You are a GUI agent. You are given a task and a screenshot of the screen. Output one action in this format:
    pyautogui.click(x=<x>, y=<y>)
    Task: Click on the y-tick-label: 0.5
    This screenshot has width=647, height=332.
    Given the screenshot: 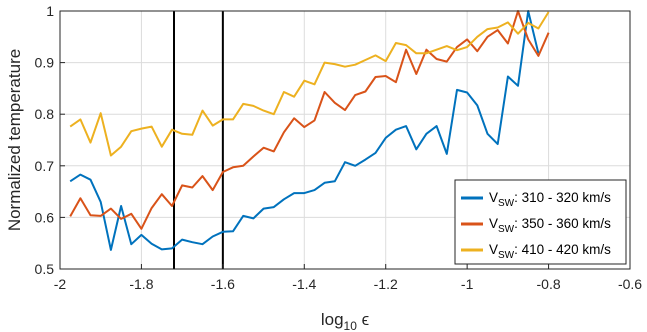 What is the action you would take?
    pyautogui.click(x=45, y=269)
    